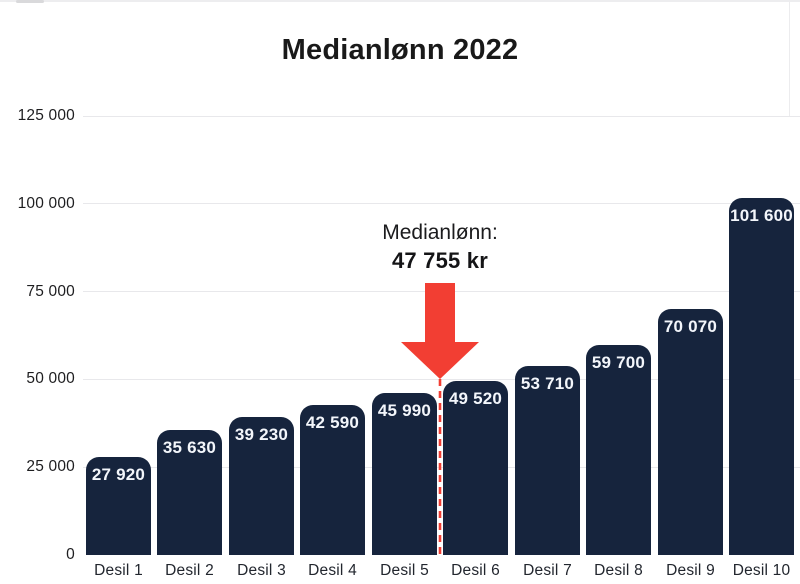 The image size is (800, 584). Describe the element at coordinates (547, 383) in the screenshot. I see `bar-value-label: 53 710` at that location.